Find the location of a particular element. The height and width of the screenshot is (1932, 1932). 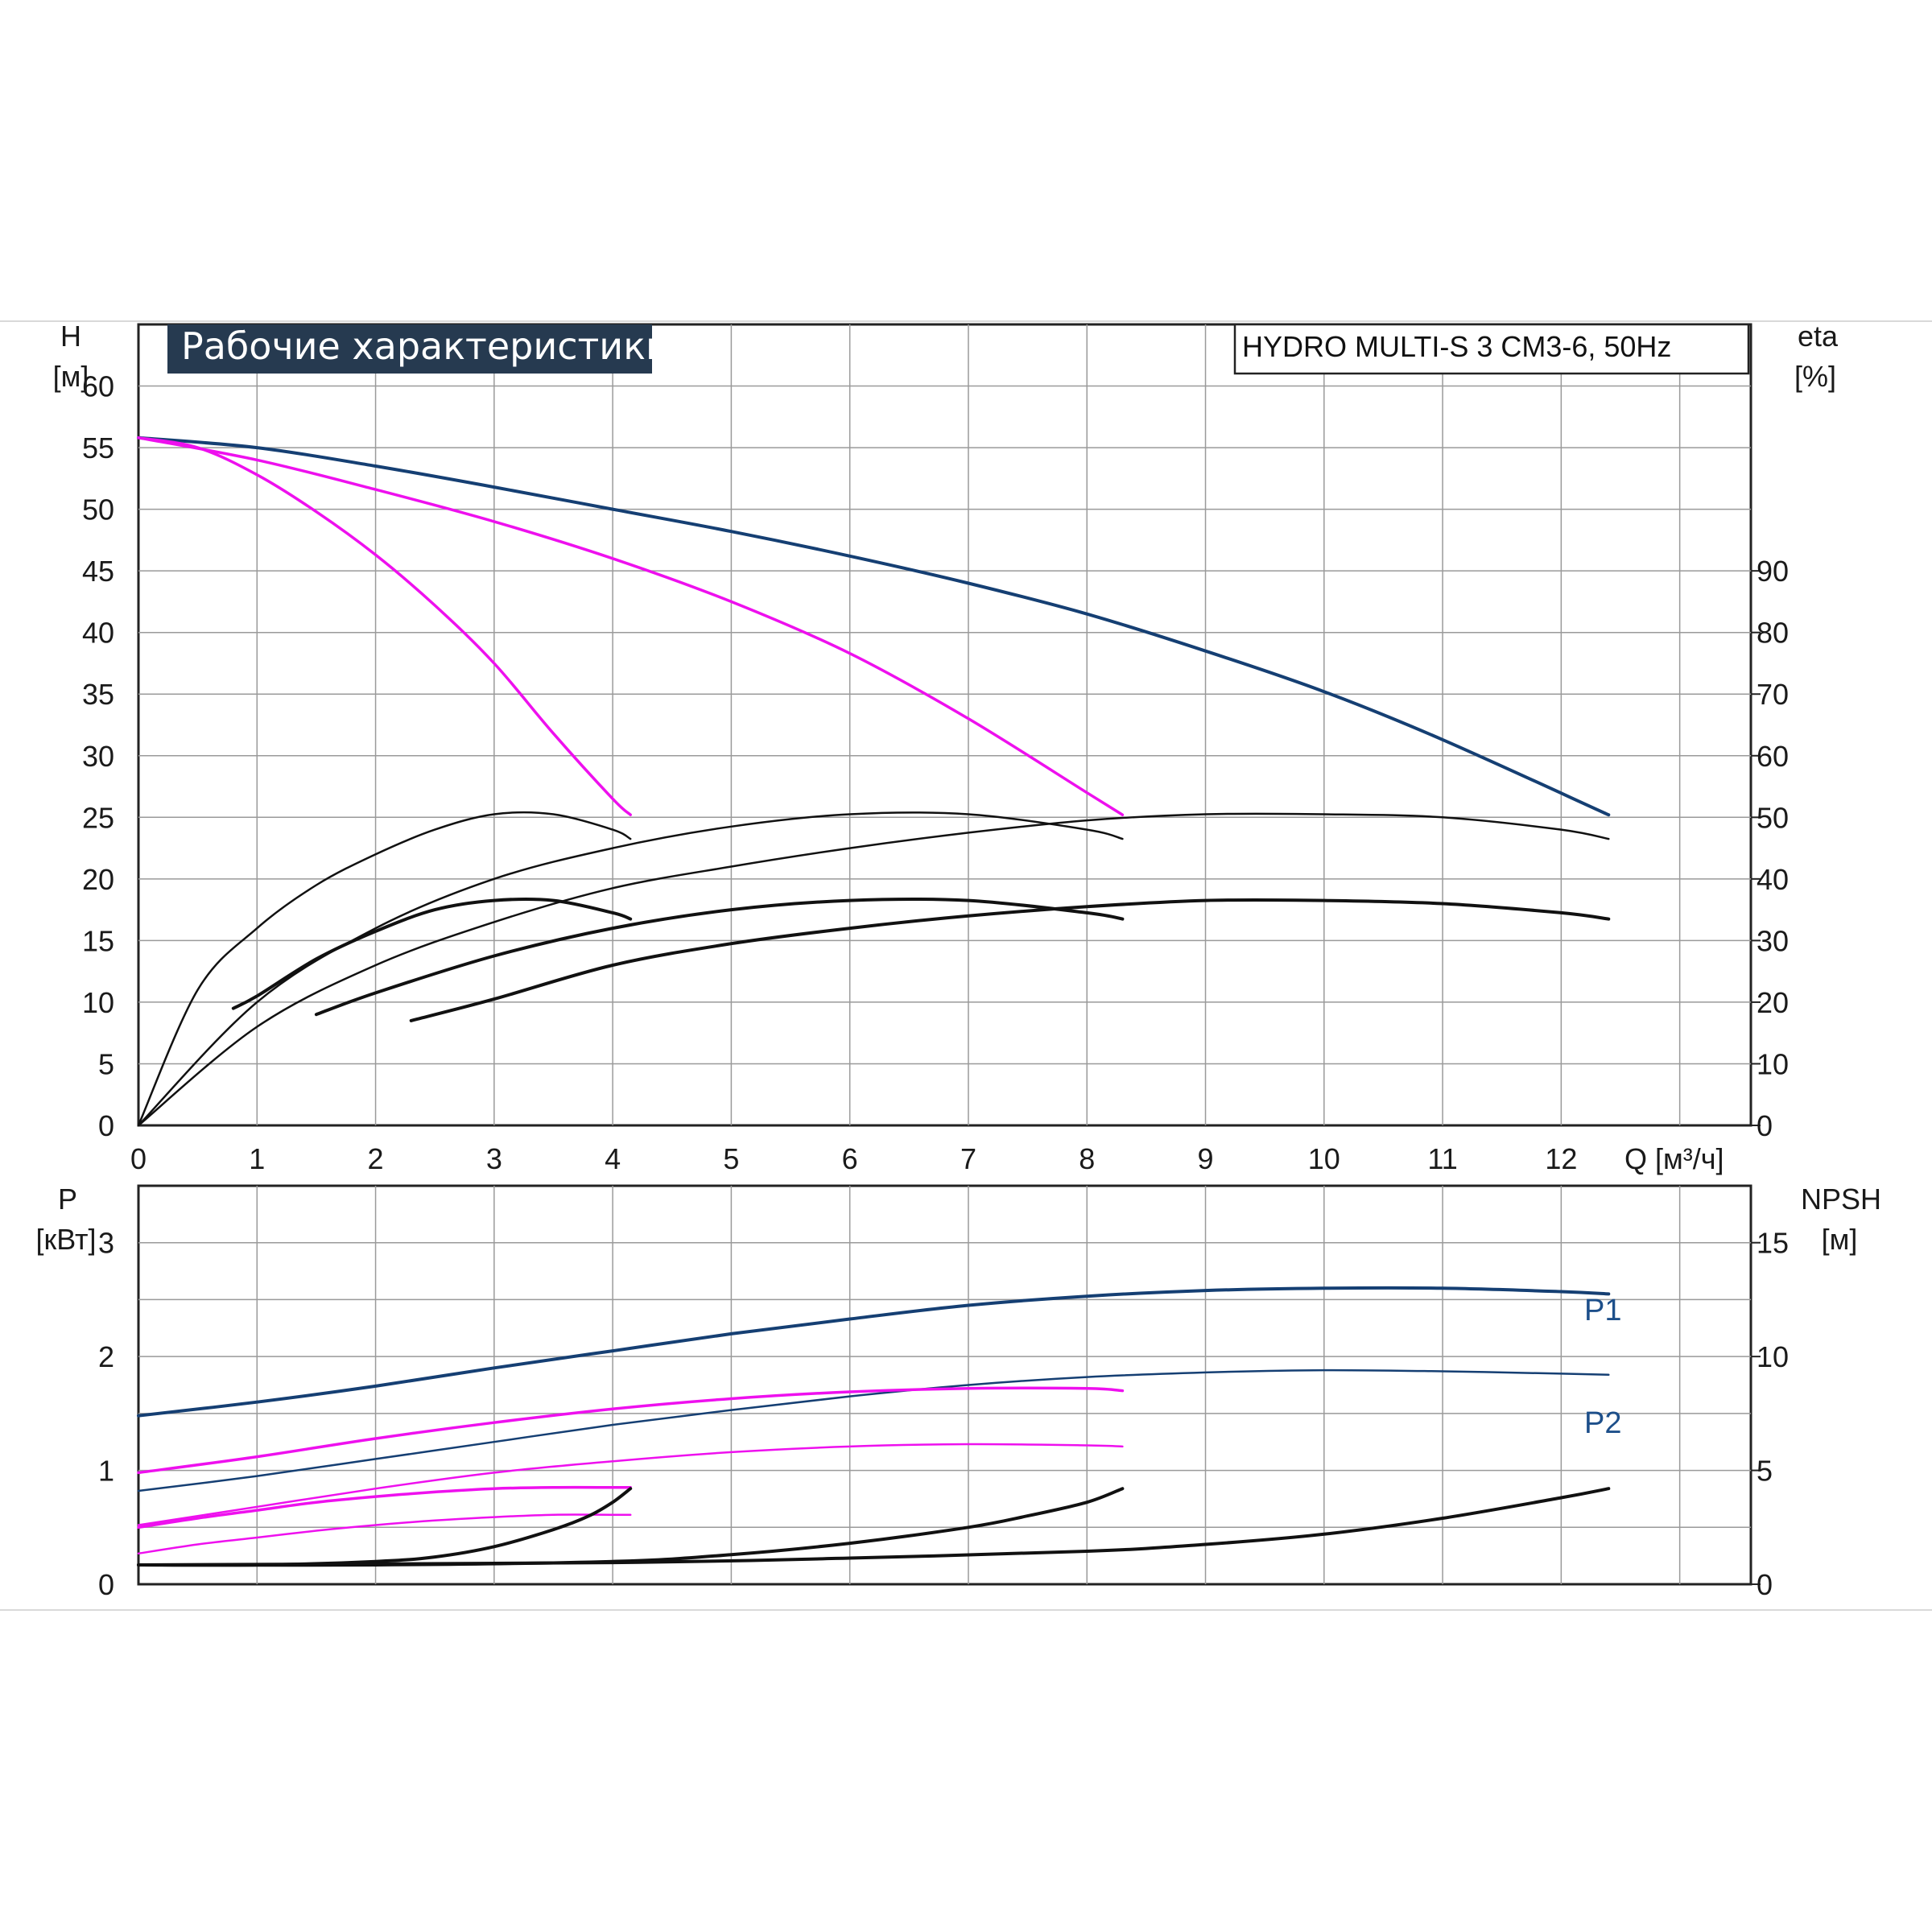

h-tick-label: 20 is located at coordinates (98, 879).